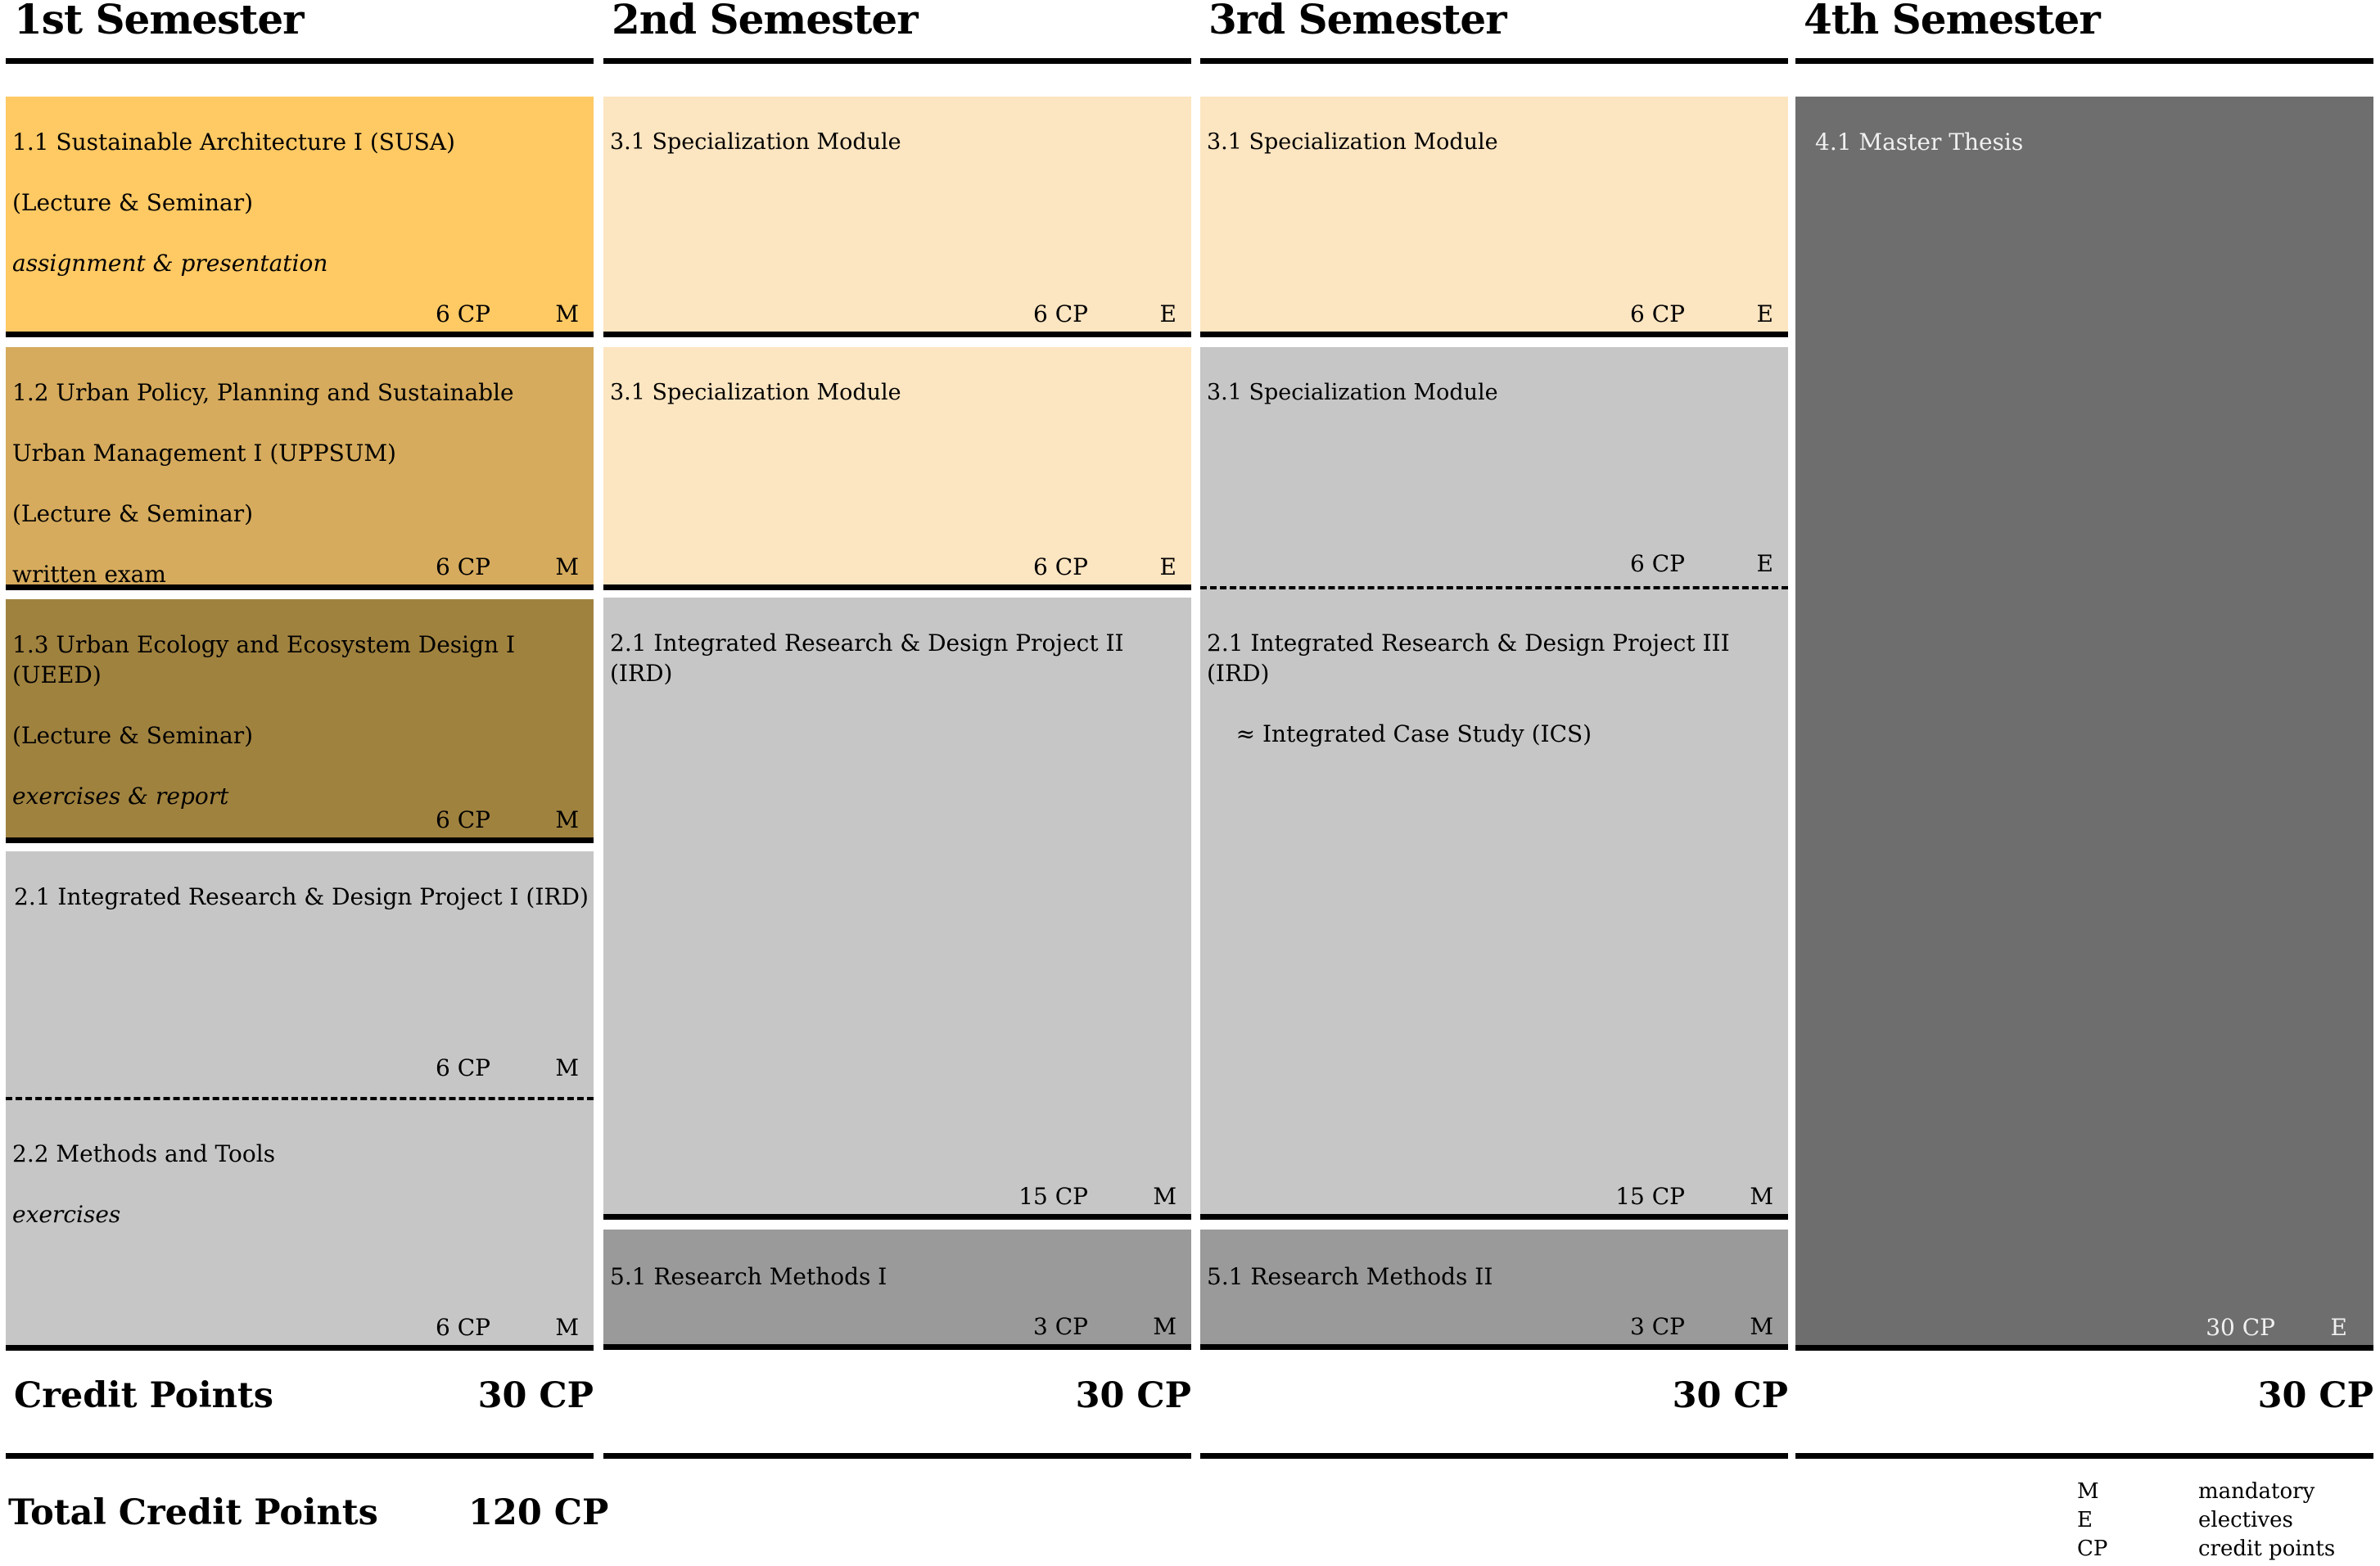 This screenshot has height=1566, width=2380. What do you see at coordinates (1352, 142) in the screenshot?
I see `module-3rd-spec-1-title: 3.1 Specialization Module` at bounding box center [1352, 142].